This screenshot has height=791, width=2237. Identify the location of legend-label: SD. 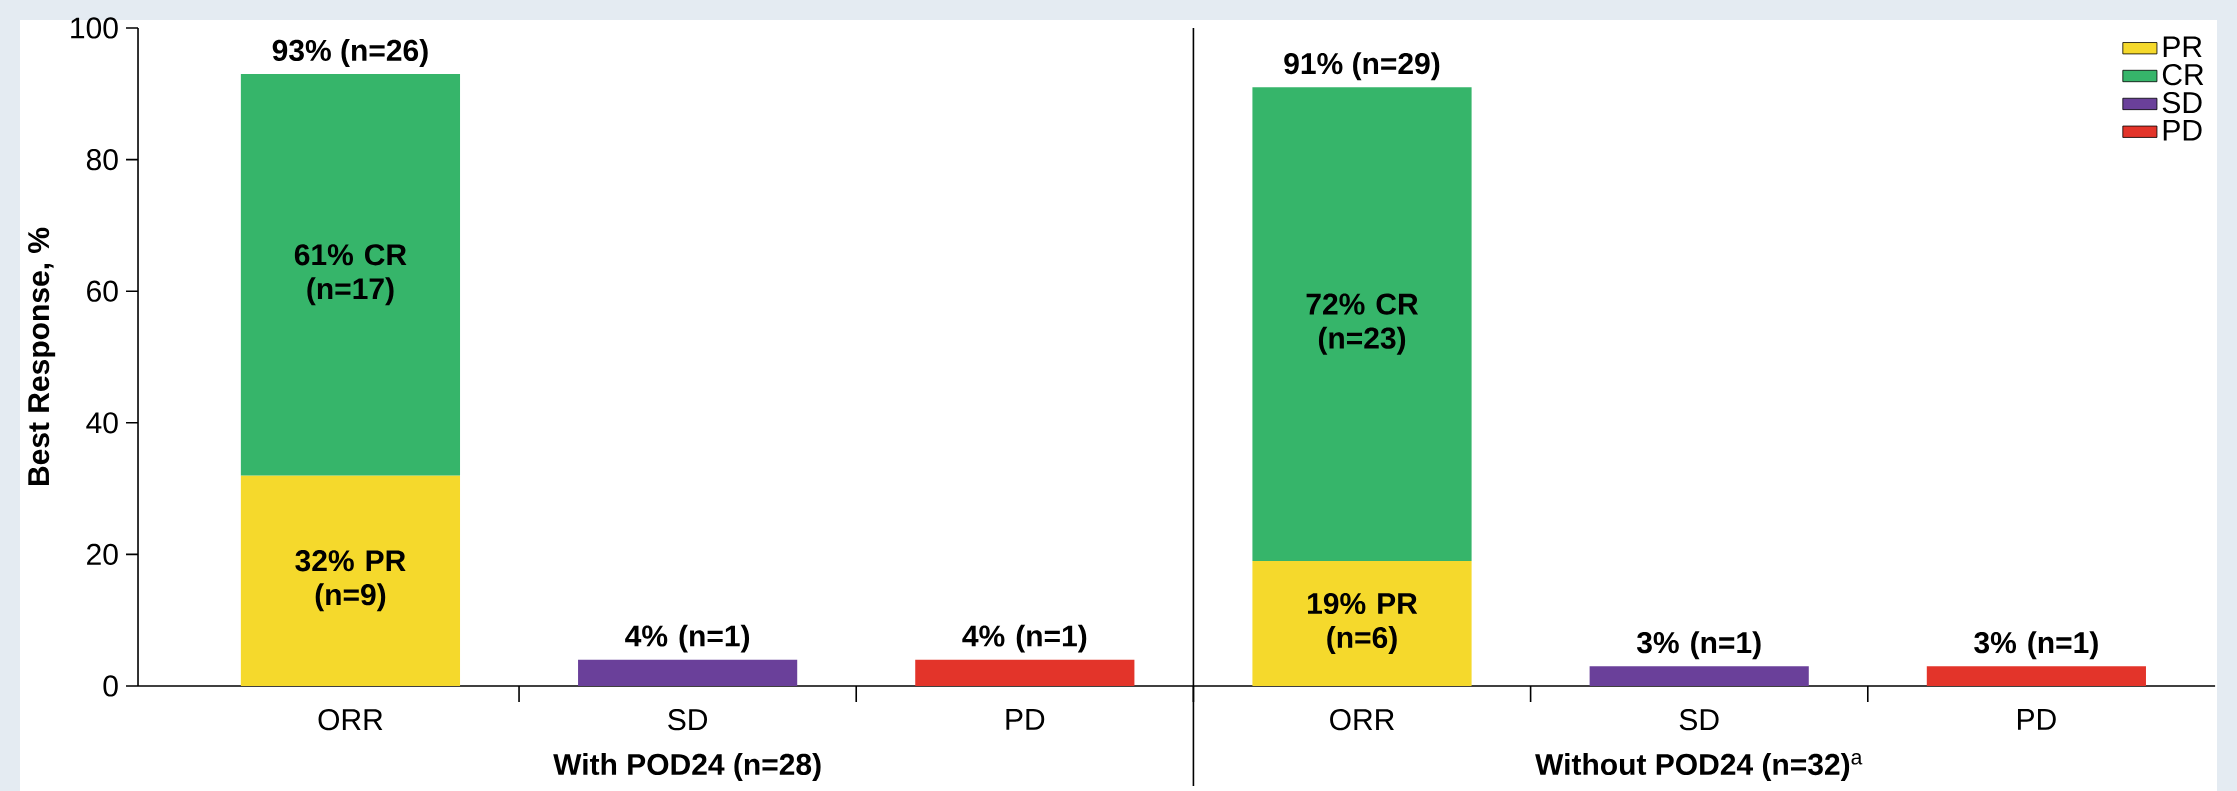
(2182, 102).